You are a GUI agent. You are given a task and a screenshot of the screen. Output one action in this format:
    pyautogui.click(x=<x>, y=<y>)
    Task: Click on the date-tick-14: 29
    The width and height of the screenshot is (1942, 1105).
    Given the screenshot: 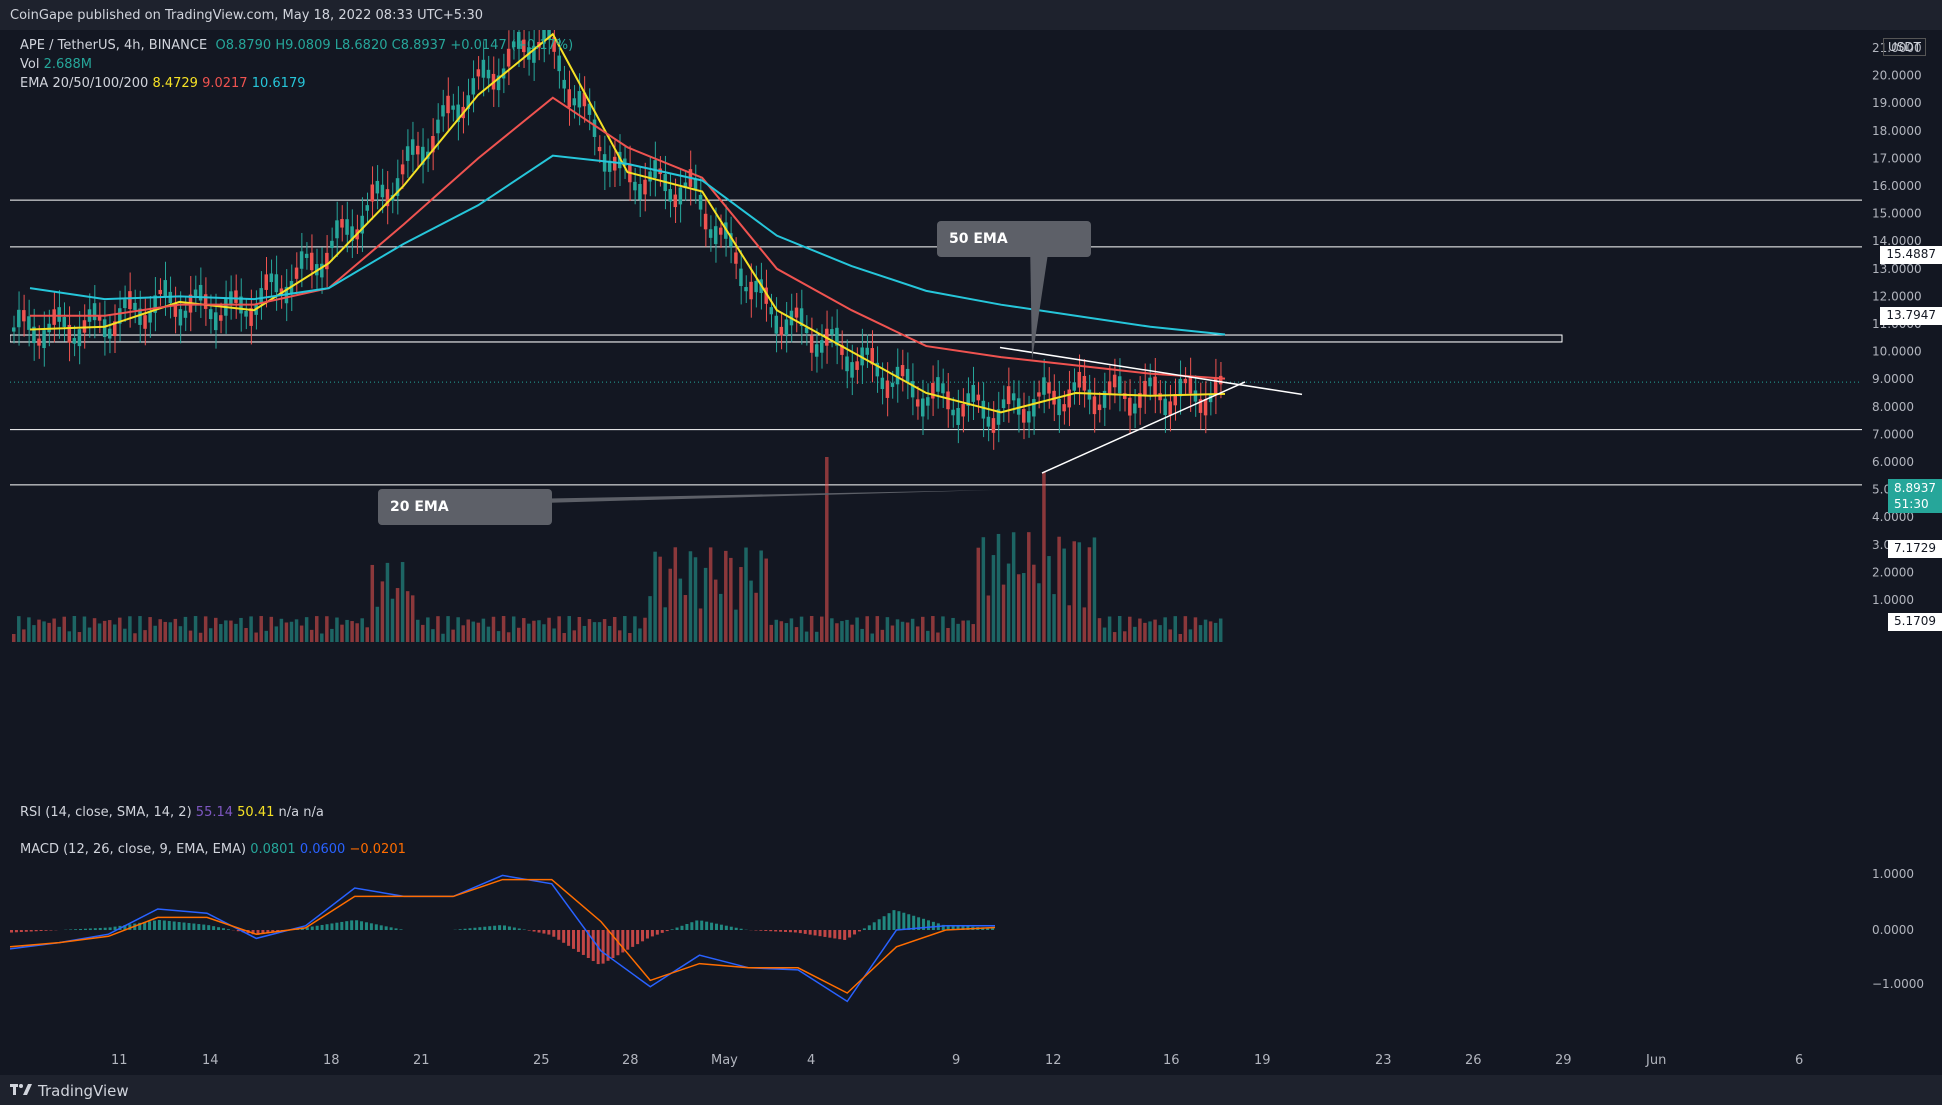 What is the action you would take?
    pyautogui.click(x=1563, y=1060)
    